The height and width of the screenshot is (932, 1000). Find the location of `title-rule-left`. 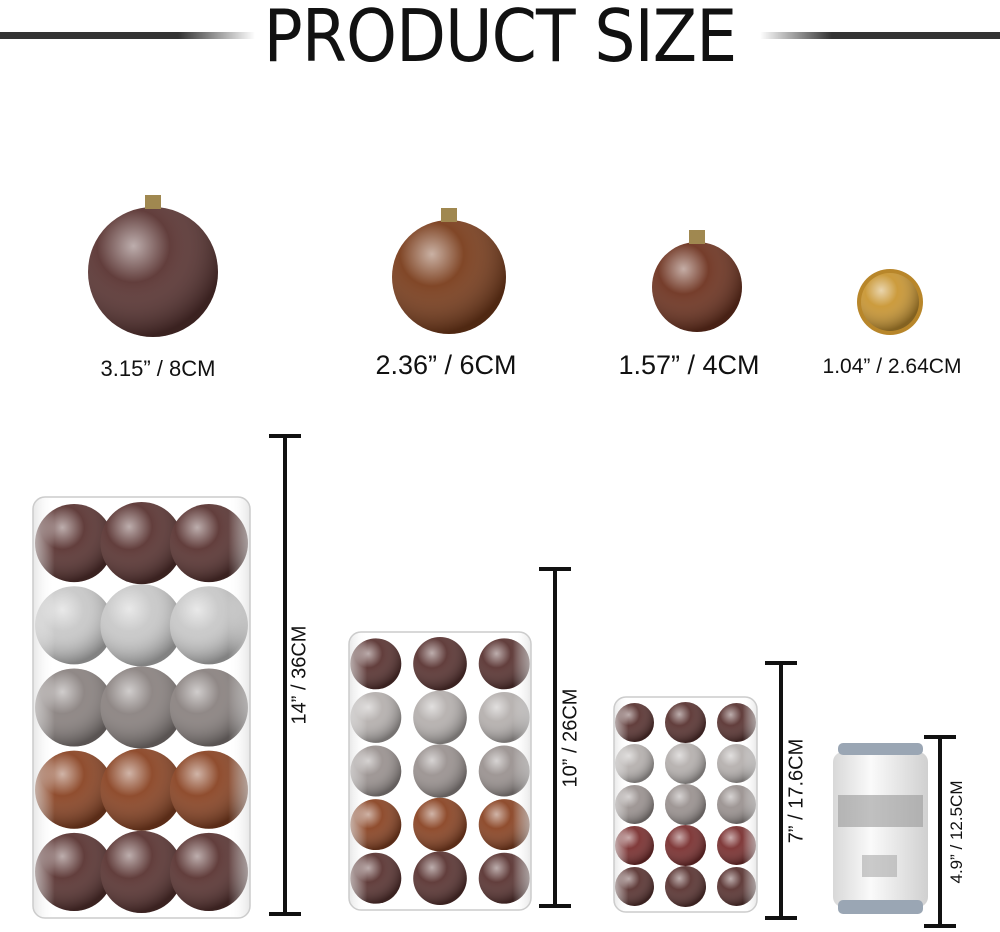

title-rule-left is located at coordinates (127, 35).